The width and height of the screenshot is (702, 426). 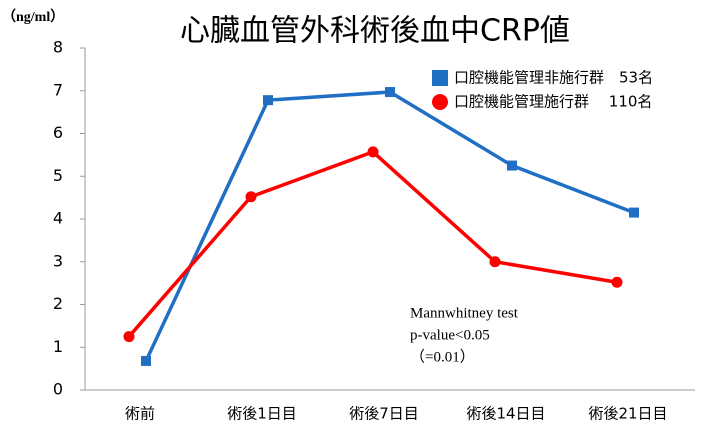 I want to click on y-tick-label: 8, so click(x=58, y=47).